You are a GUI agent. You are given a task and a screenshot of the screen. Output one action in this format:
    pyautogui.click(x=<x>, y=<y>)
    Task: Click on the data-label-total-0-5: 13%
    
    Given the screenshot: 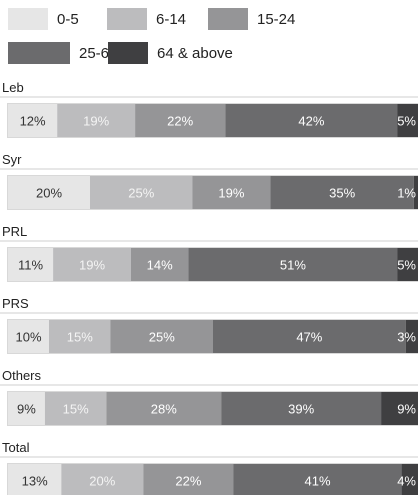 What is the action you would take?
    pyautogui.click(x=35, y=481)
    